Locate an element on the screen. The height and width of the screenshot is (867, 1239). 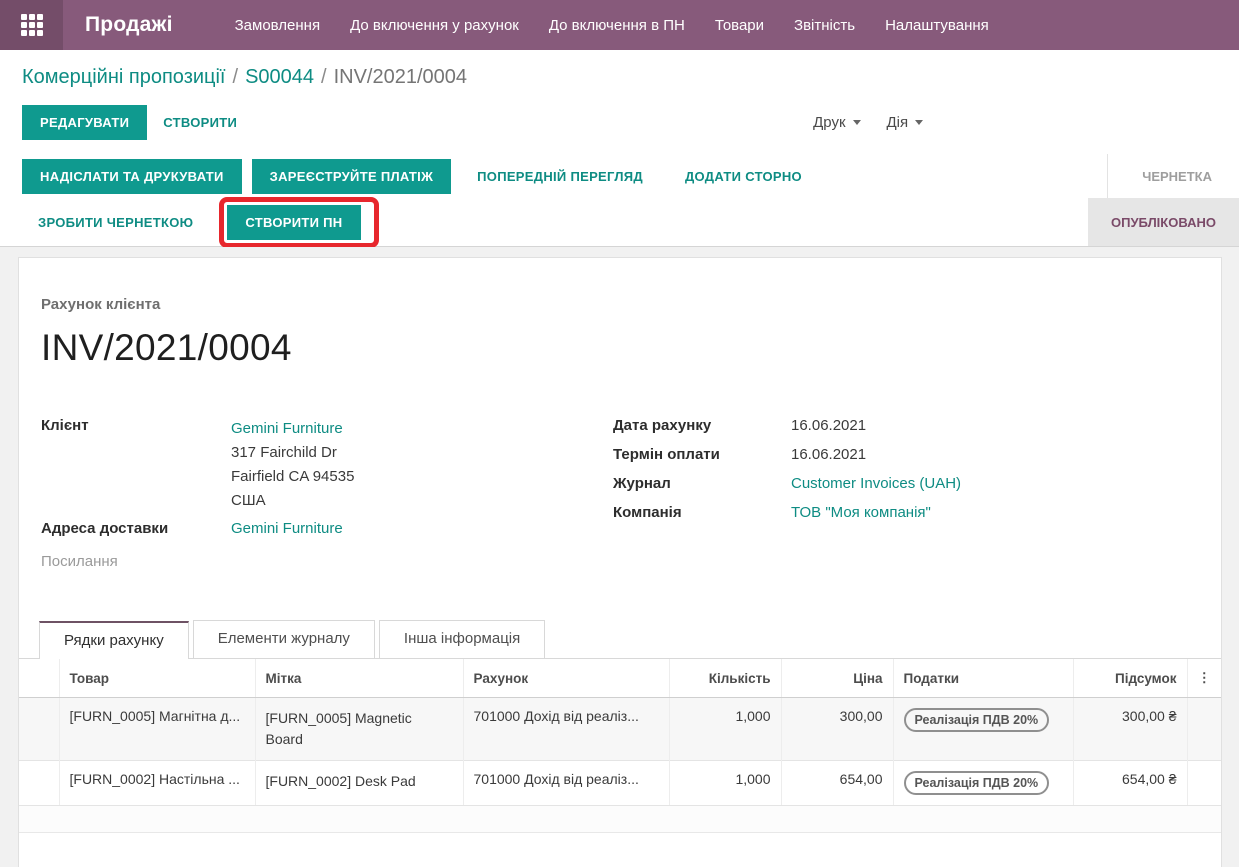
cell-subtotal: 300,00 ₴ is located at coordinates (1130, 729).